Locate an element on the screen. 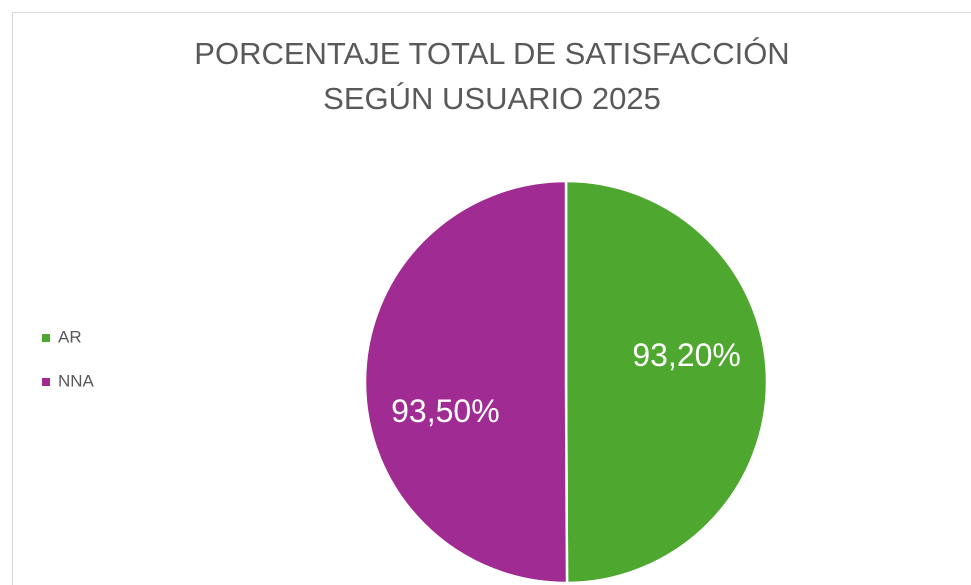 The height and width of the screenshot is (585, 971). chart-title: PORCENTAJE TOTAL DE SATISFACCIÓN is located at coordinates (491, 53).